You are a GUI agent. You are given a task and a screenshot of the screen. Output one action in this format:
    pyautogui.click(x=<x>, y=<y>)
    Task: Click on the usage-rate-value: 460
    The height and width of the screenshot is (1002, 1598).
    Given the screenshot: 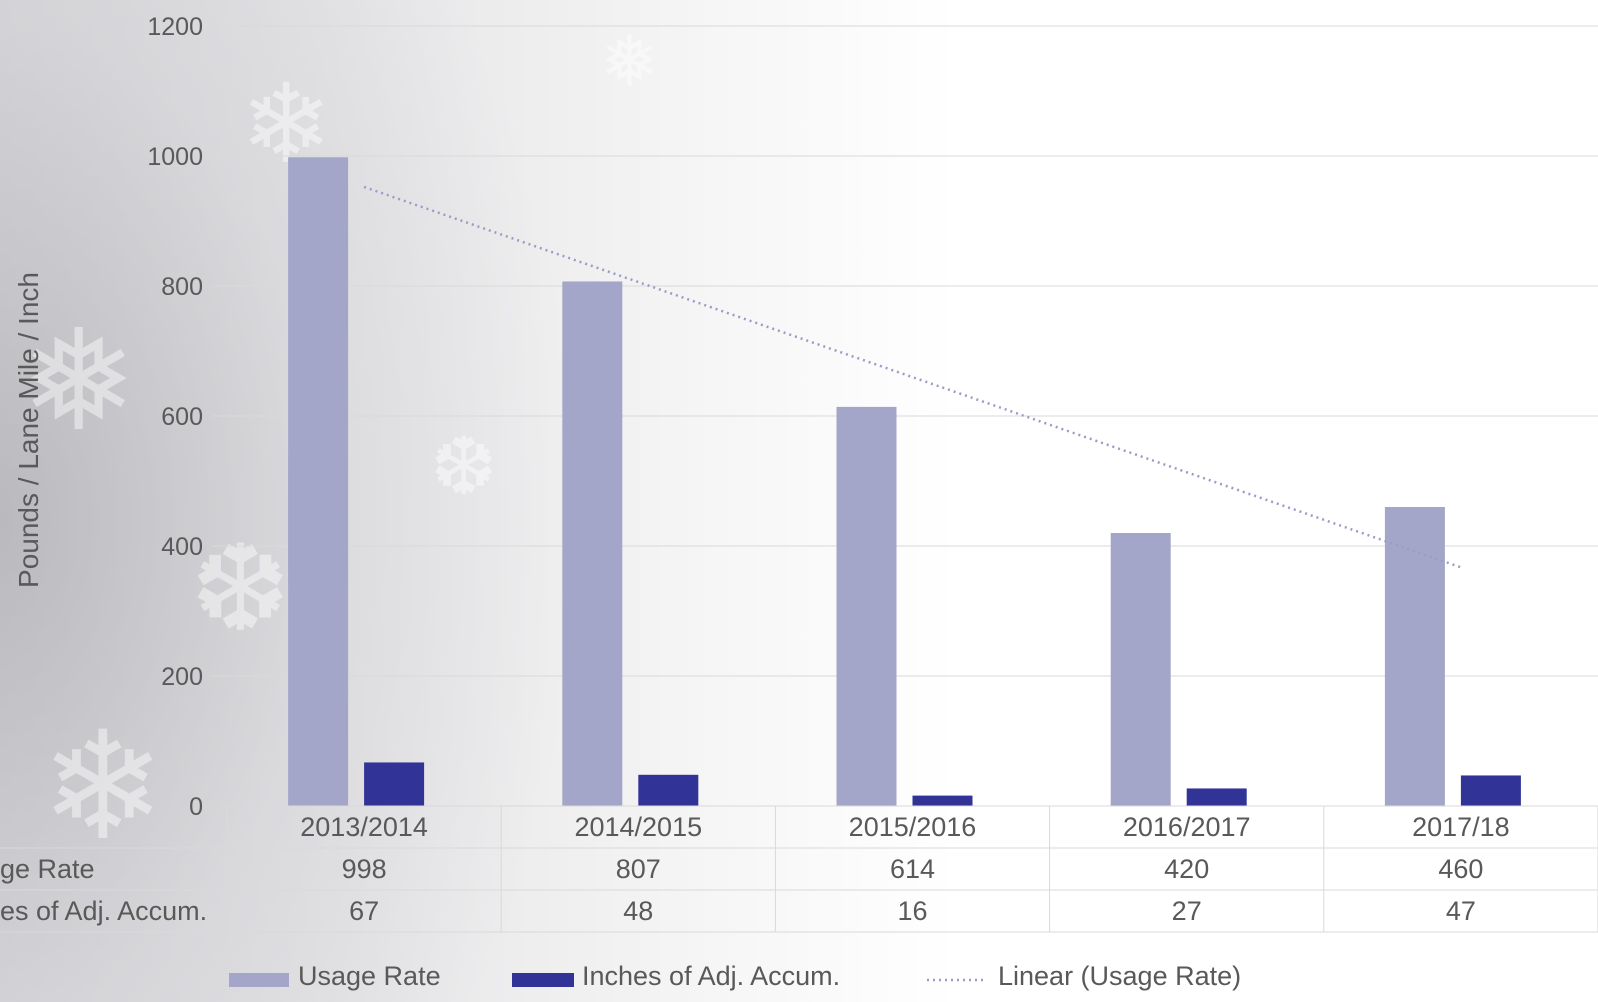 What is the action you would take?
    pyautogui.click(x=1460, y=869)
    